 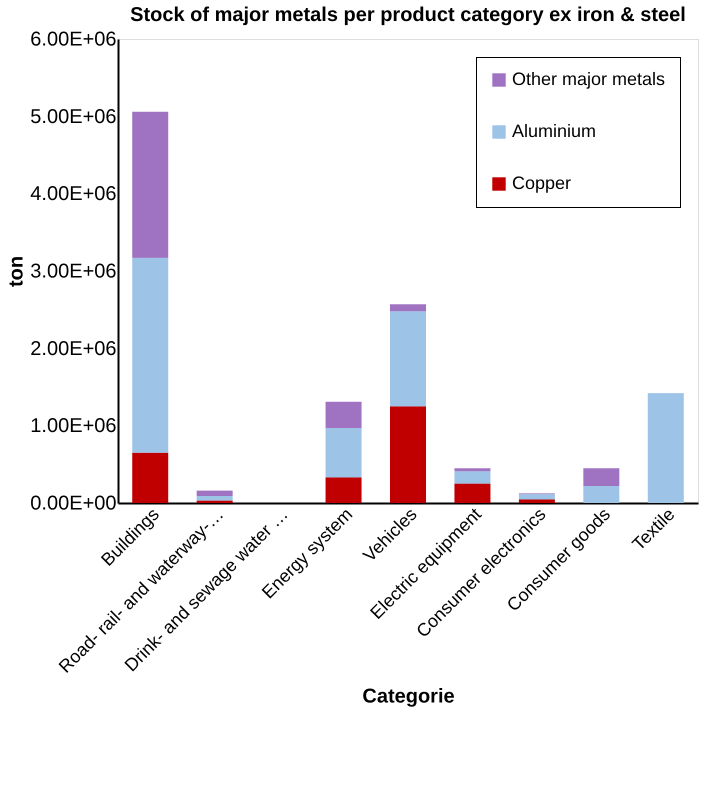 I want to click on y-tick-label: 3.00E+06, so click(x=73, y=271).